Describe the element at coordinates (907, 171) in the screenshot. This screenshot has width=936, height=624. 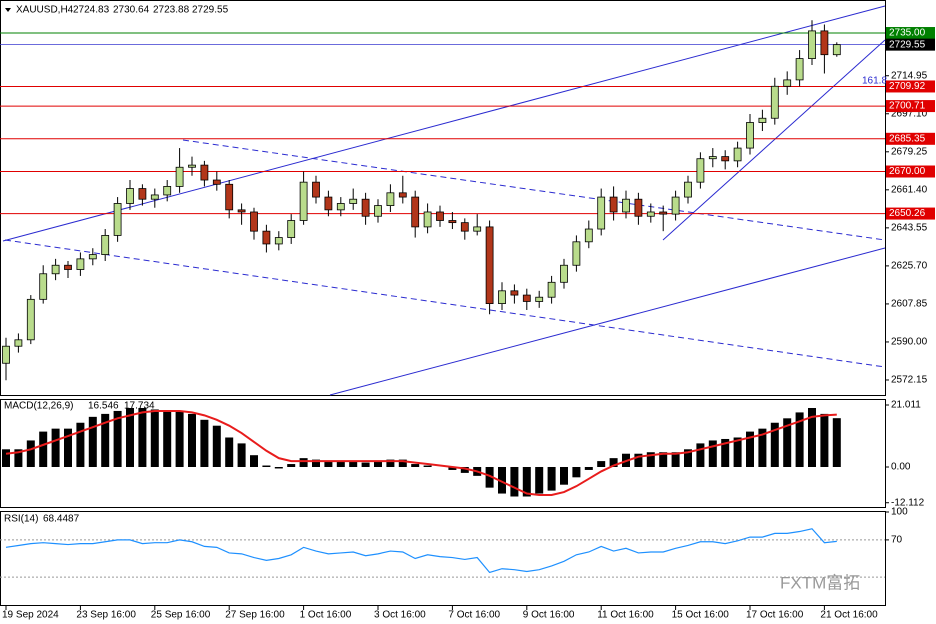
I see `level-label: 2670.00` at that location.